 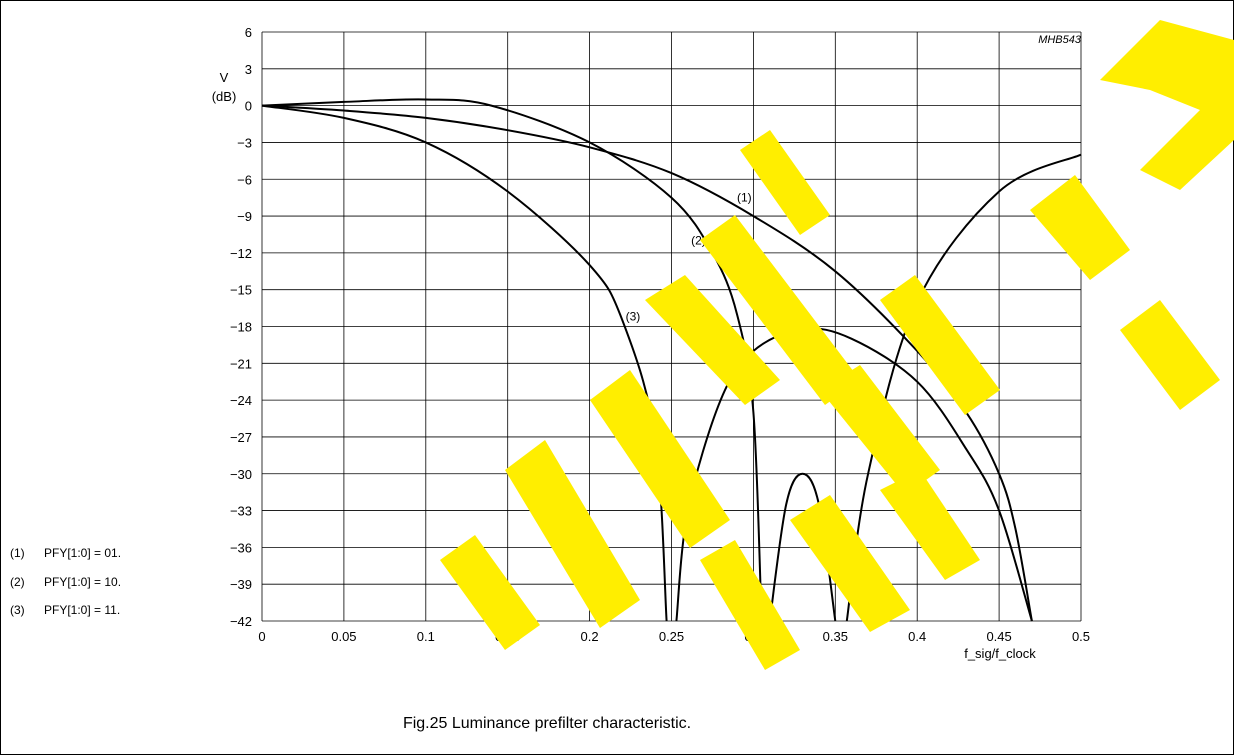 What do you see at coordinates (241, 290) in the screenshot?
I see `y-tick-label: −15` at bounding box center [241, 290].